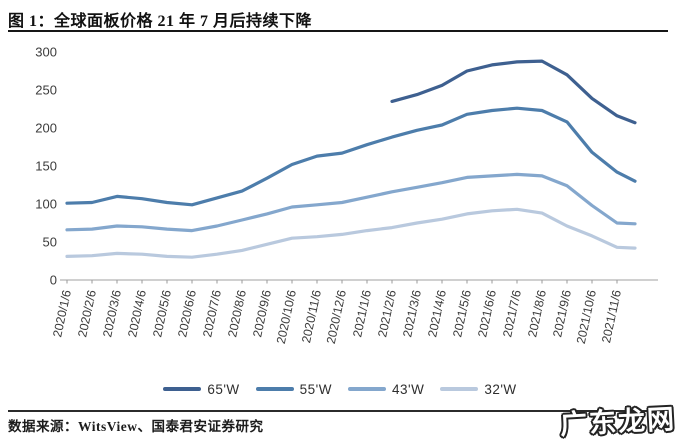  I want to click on legend-item-65W: 65'W, so click(201, 389).